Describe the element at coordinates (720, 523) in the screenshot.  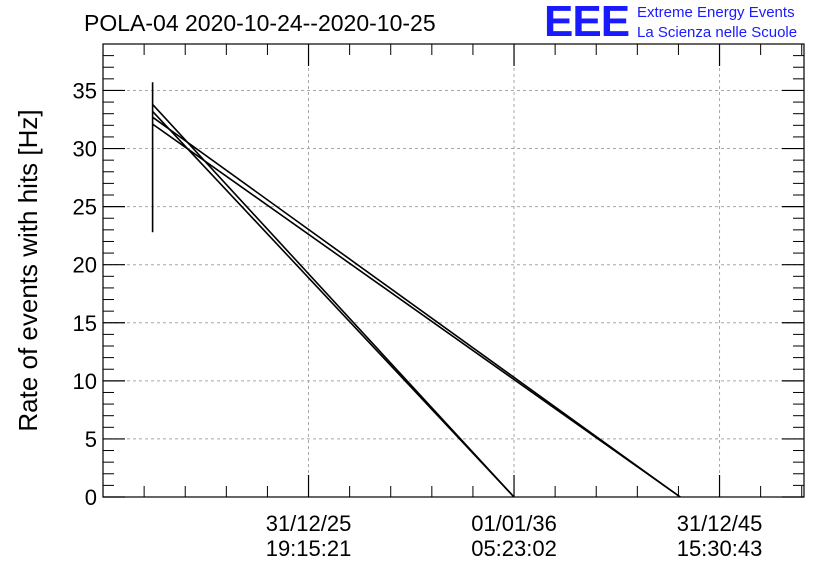
I see `x-tick-label-date: 31/12/45` at that location.